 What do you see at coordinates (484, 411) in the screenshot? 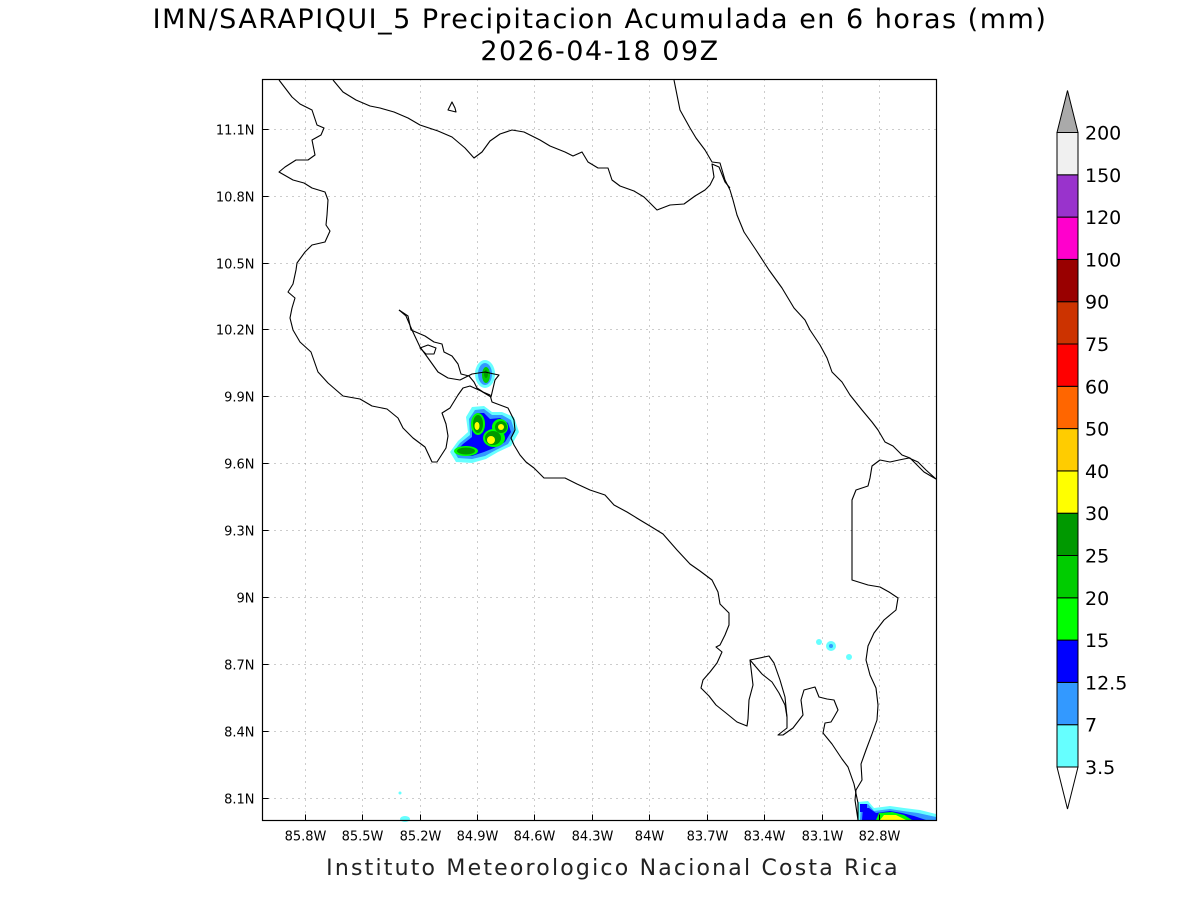
I see `precip-cluster-central` at bounding box center [484, 411].